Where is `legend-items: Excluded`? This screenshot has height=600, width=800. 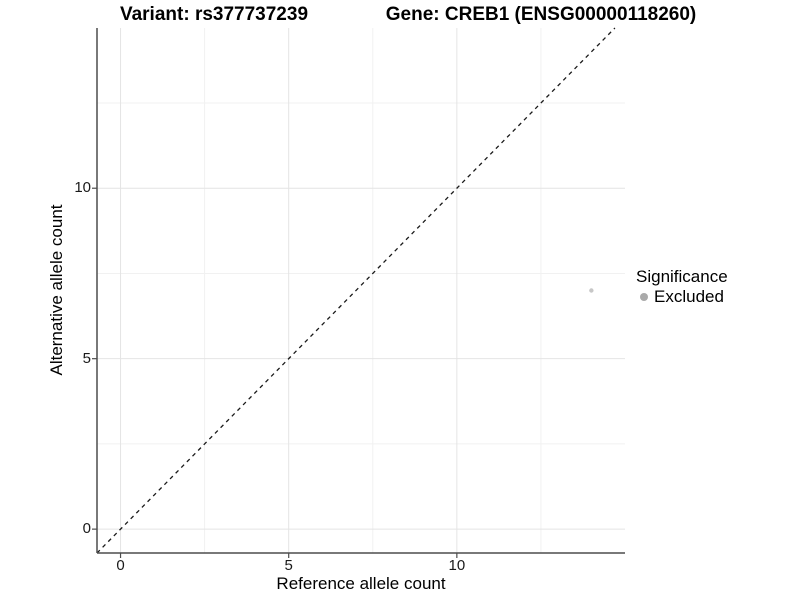 legend-items: Excluded is located at coordinates (682, 296).